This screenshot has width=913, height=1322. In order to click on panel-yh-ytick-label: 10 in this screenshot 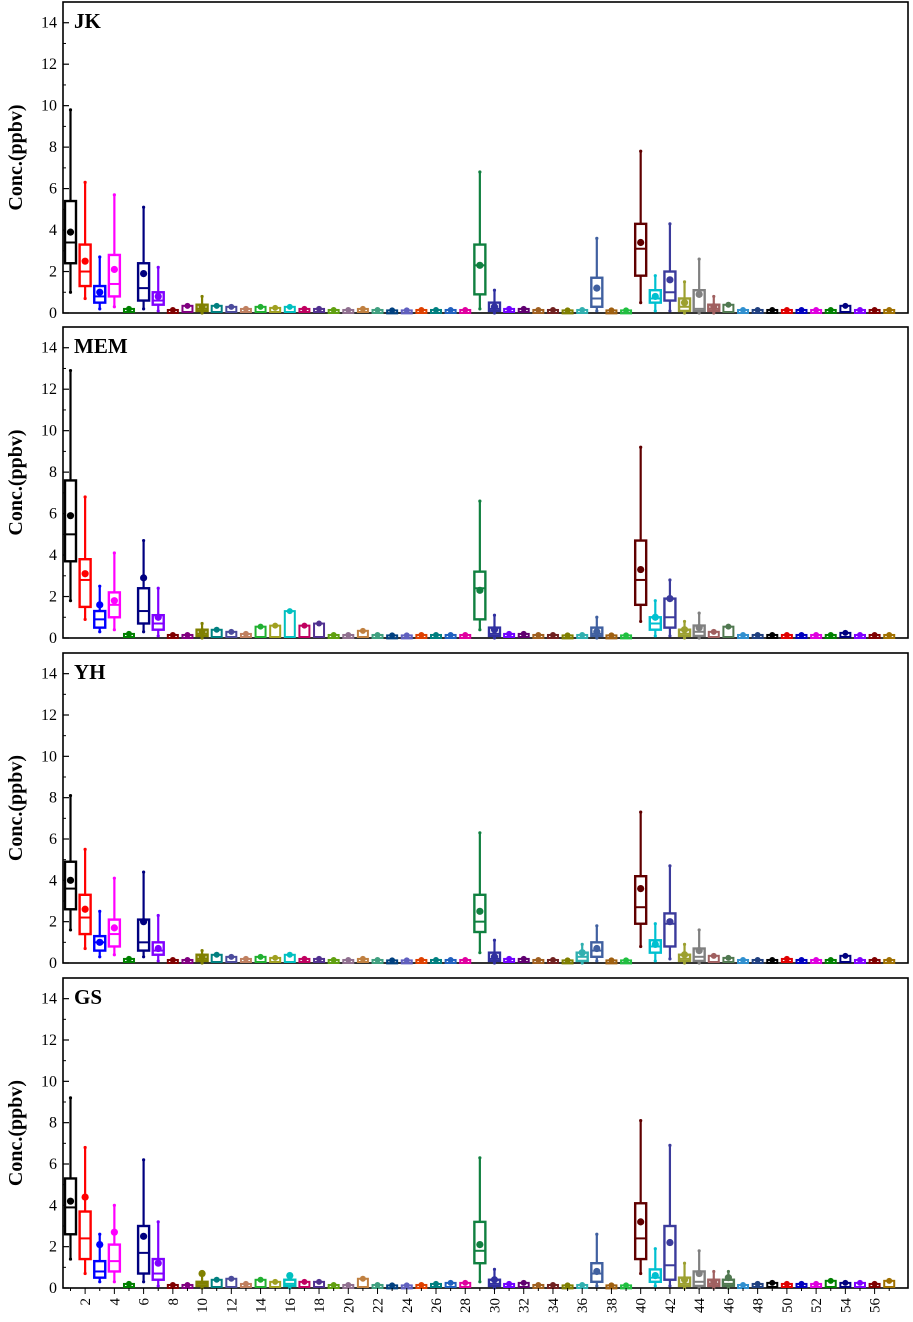, I will do `click(49, 756)`.